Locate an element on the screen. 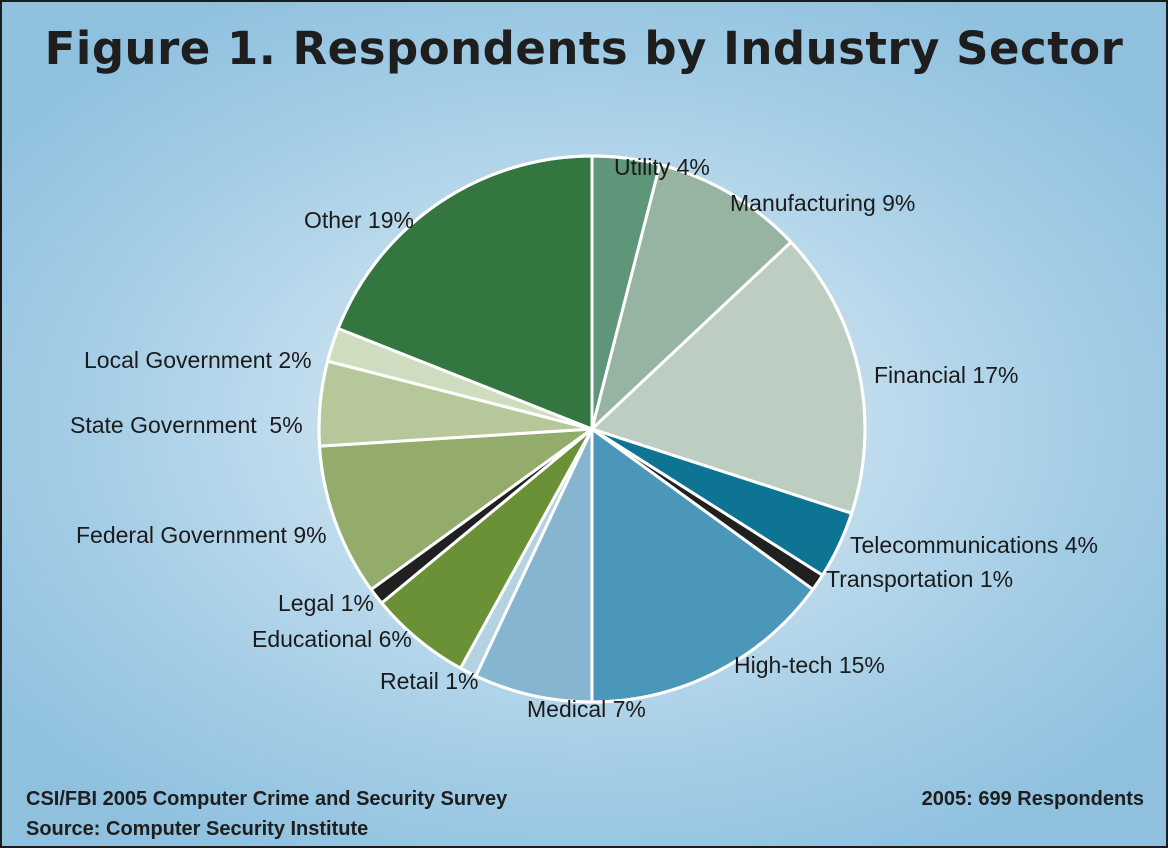 The width and height of the screenshot is (1168, 848). pie-label-high-tech: High-tech 15% is located at coordinates (809, 665).